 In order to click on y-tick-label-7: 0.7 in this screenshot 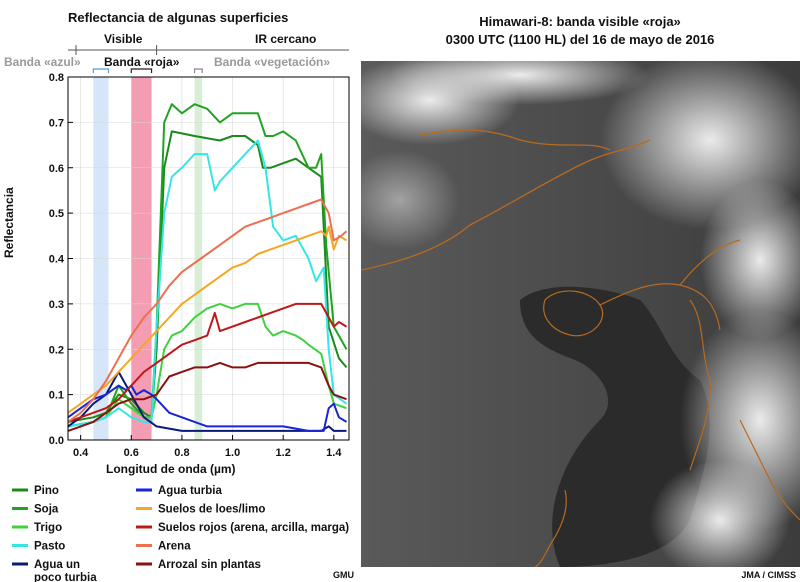, I will do `click(56, 123)`.